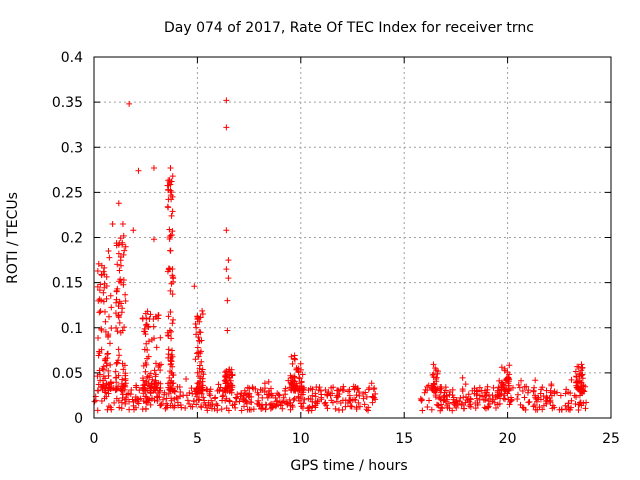  What do you see at coordinates (78, 419) in the screenshot?
I see `y-tick-label: 0` at bounding box center [78, 419].